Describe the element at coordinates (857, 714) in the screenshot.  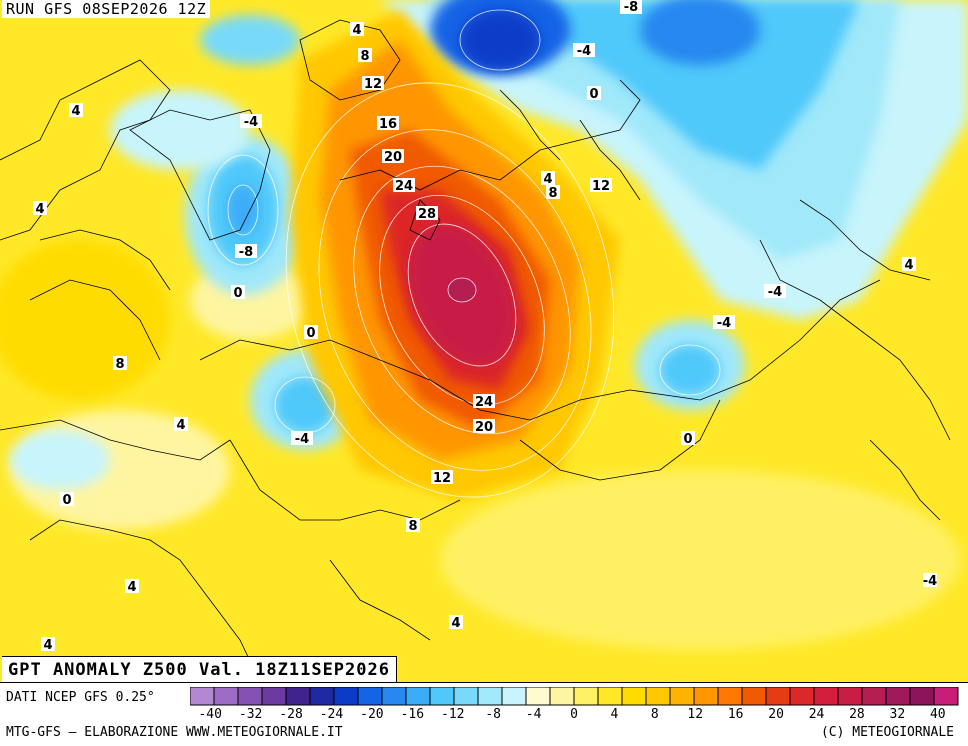
I see `legend-tick-label: 28` at that location.